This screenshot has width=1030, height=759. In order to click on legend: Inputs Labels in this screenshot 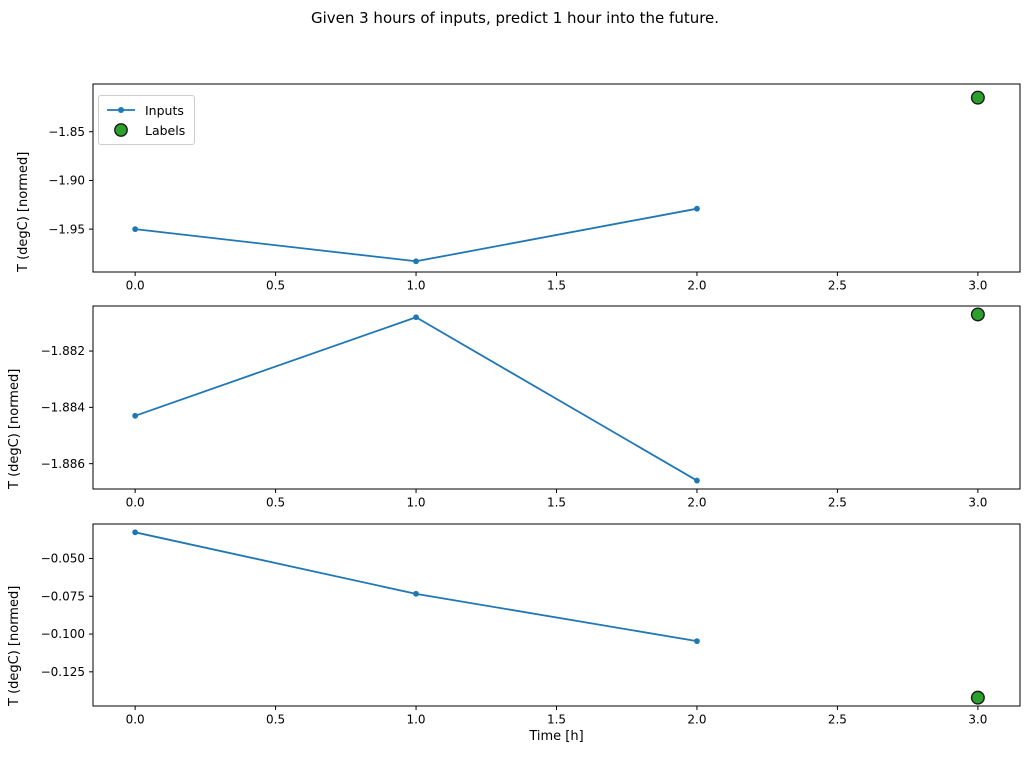, I will do `click(147, 120)`.